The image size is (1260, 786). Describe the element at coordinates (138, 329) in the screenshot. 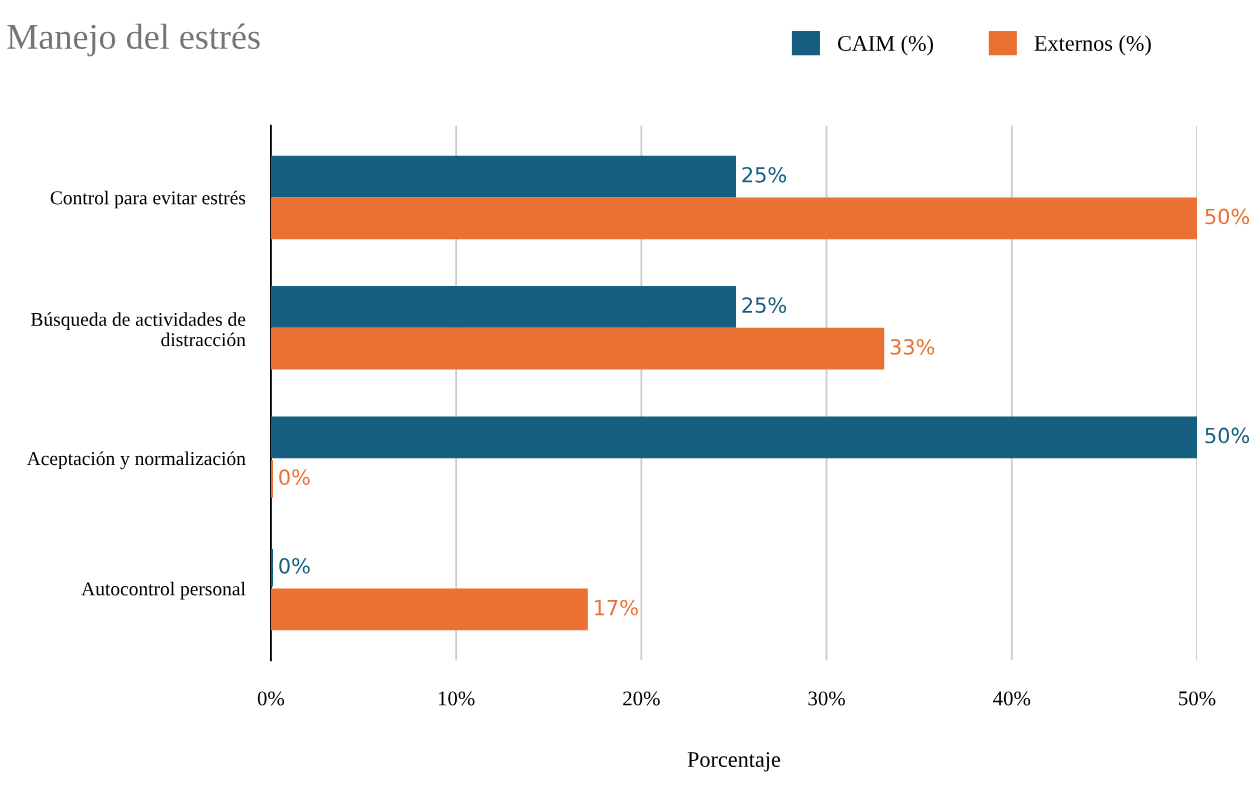

I see `y-tick-label: Búsqueda de actividades de distracción` at that location.